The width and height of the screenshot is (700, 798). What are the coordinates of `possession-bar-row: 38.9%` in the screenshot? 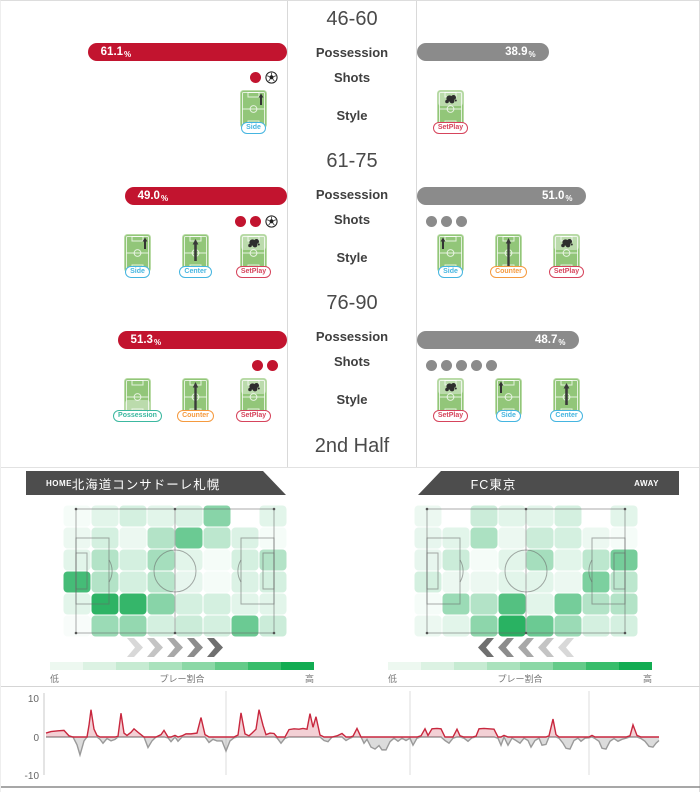 It's located at (558, 52).